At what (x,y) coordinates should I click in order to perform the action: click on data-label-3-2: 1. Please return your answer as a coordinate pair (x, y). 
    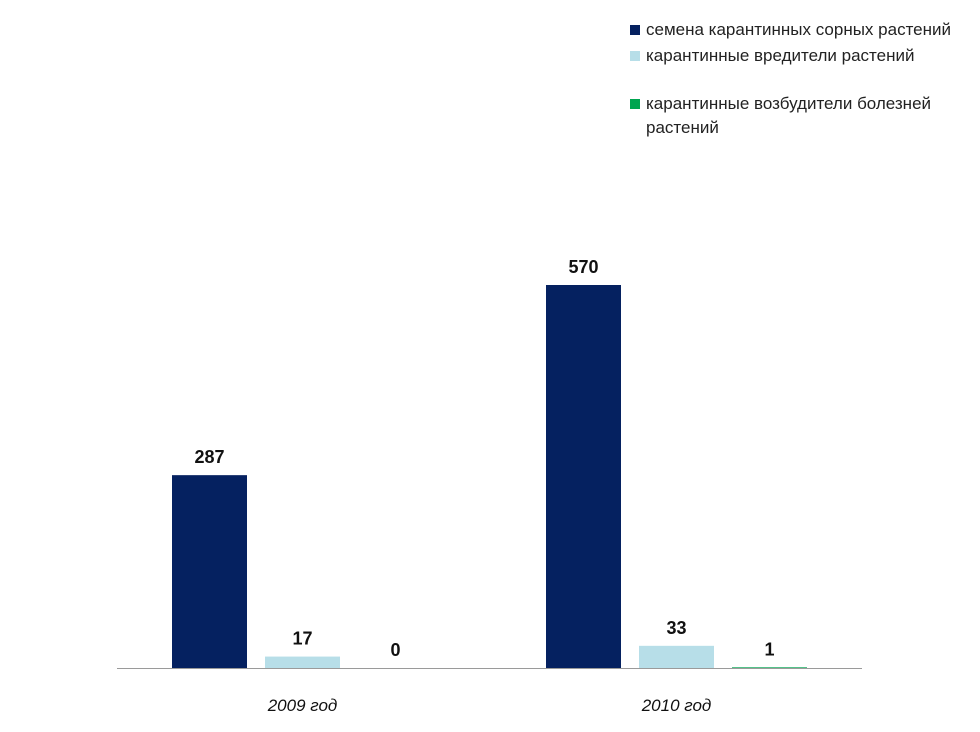
    Looking at the image, I should click on (769, 649).